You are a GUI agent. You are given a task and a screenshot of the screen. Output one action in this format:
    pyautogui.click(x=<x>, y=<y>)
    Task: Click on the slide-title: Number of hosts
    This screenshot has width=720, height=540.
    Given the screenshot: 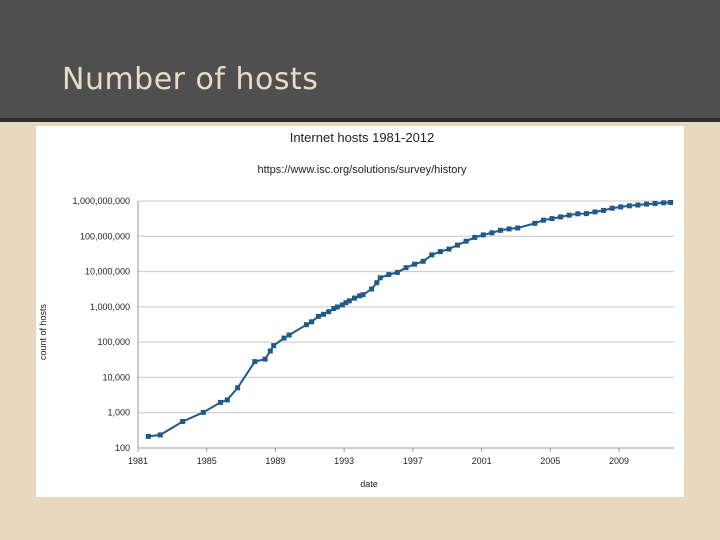 What is the action you would take?
    pyautogui.click(x=190, y=79)
    